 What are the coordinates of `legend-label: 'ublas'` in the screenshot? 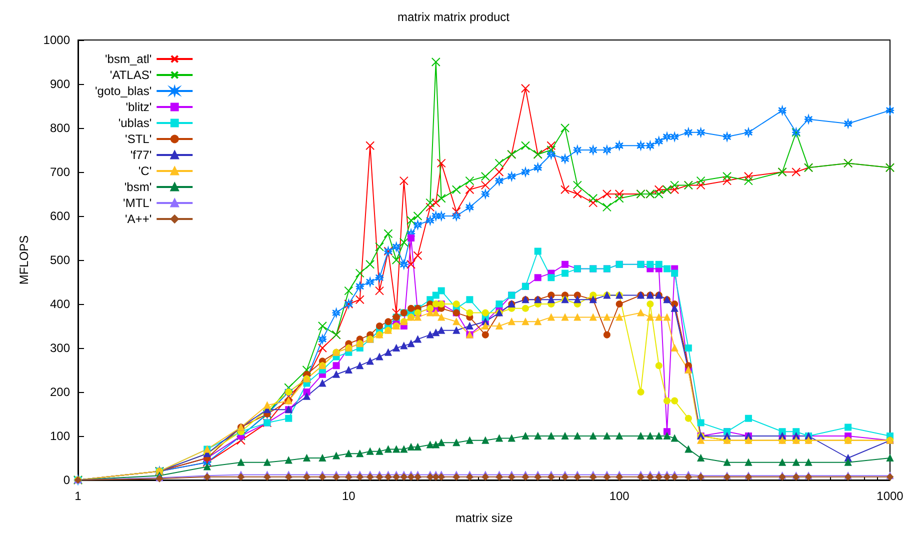 It's located at (135, 123).